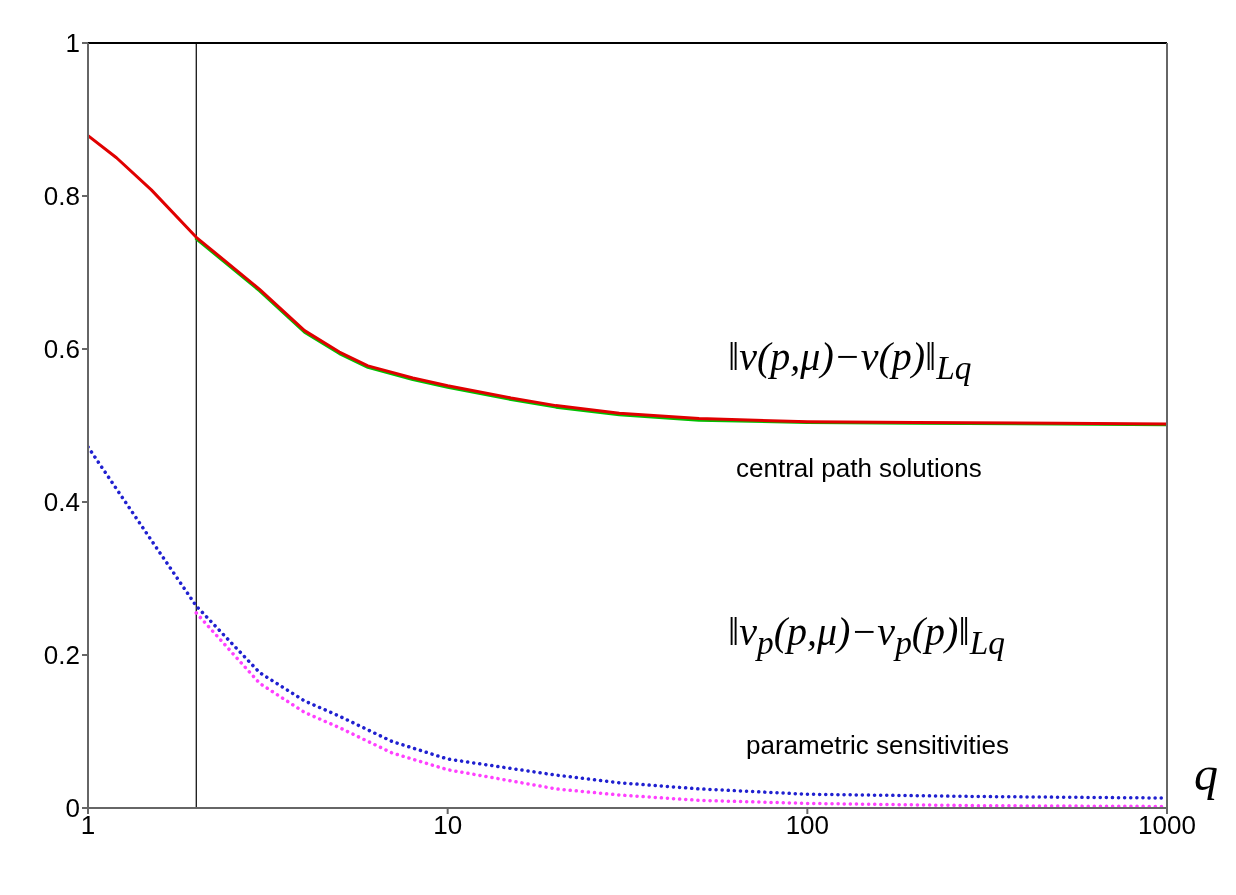 This screenshot has width=1236, height=895. What do you see at coordinates (72, 808) in the screenshot?
I see `y-tick-label: 0` at bounding box center [72, 808].